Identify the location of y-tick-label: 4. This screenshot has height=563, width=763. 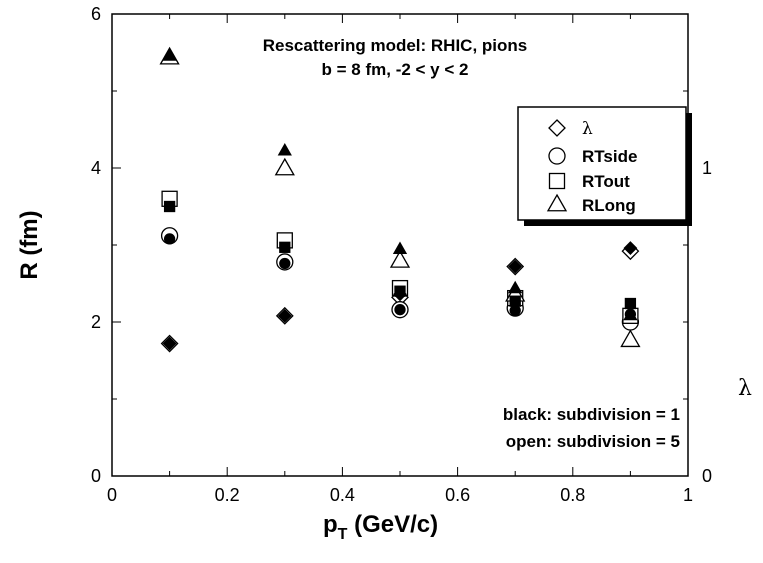
(96, 168).